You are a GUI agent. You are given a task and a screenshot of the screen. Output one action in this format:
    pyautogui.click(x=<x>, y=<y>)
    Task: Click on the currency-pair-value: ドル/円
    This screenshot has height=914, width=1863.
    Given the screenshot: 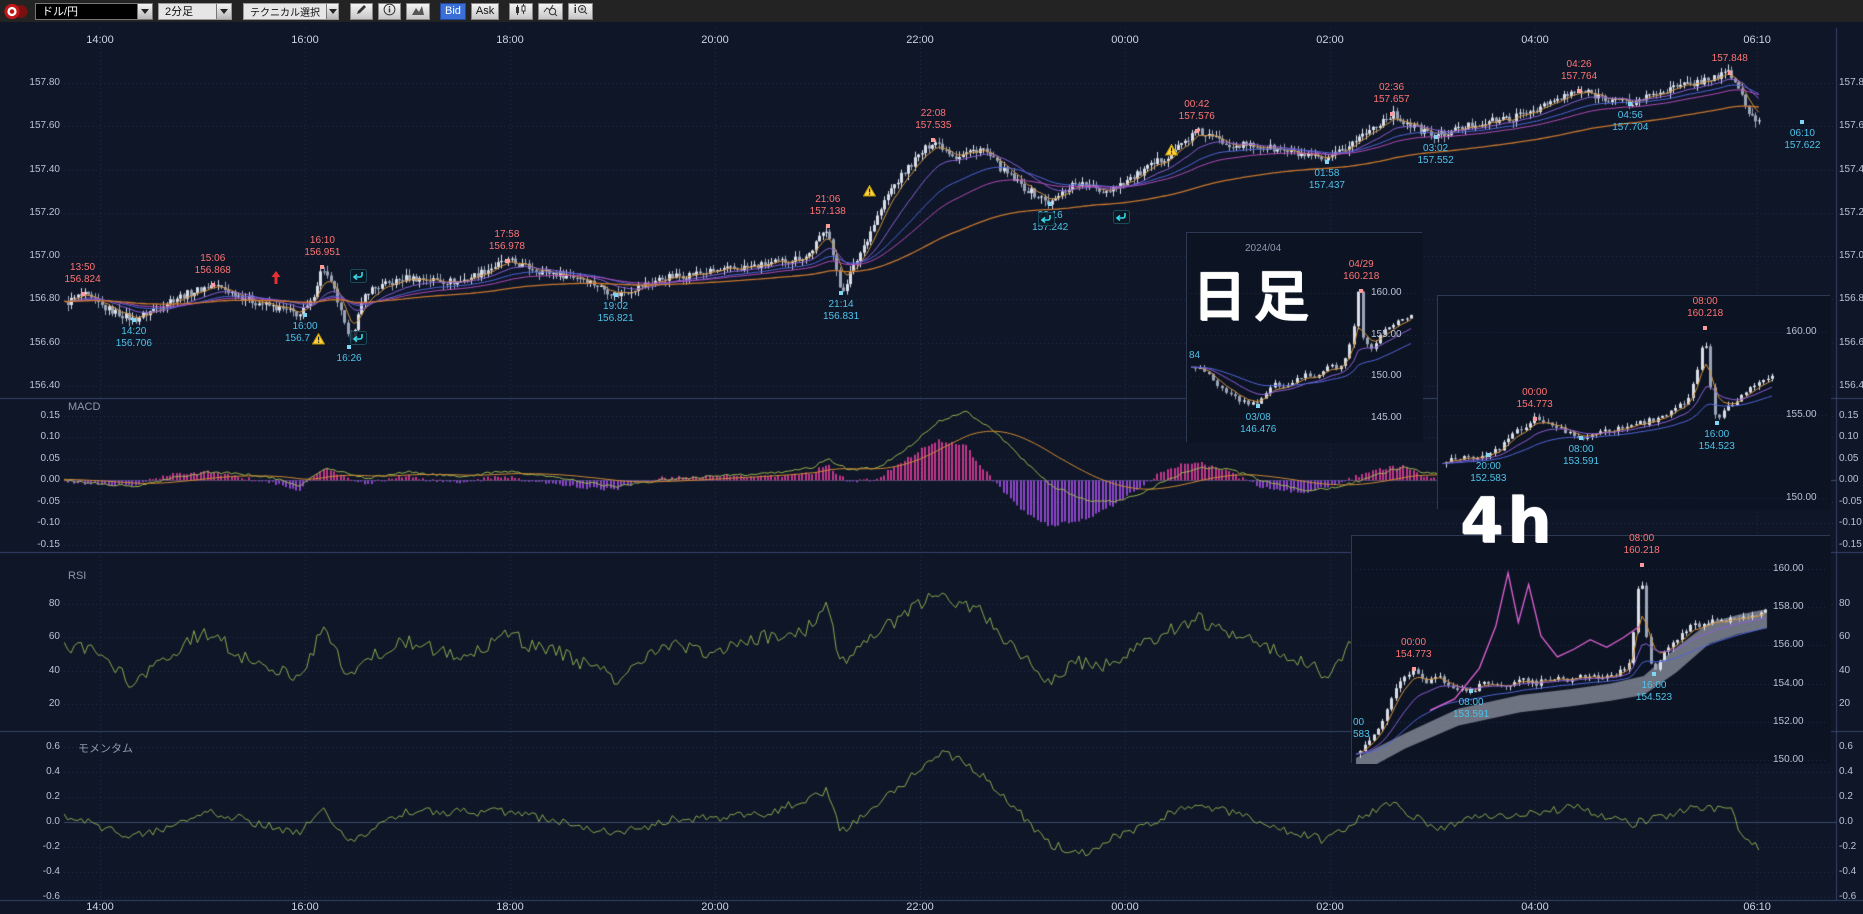 What is the action you would take?
    pyautogui.click(x=60, y=12)
    